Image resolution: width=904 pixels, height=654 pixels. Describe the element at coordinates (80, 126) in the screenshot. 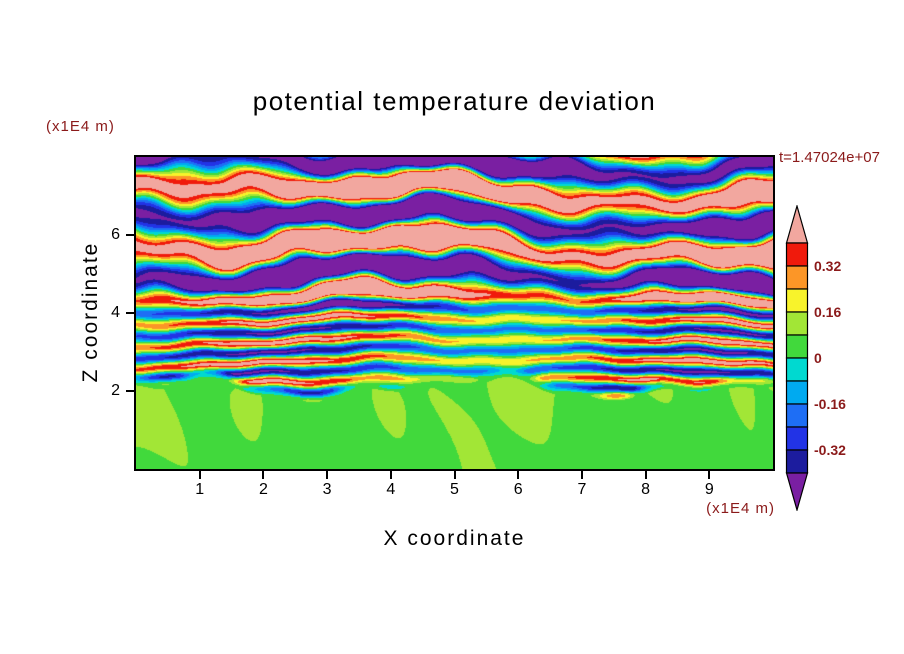

I see `z-axis-unit-label: (x1E4 m)` at that location.